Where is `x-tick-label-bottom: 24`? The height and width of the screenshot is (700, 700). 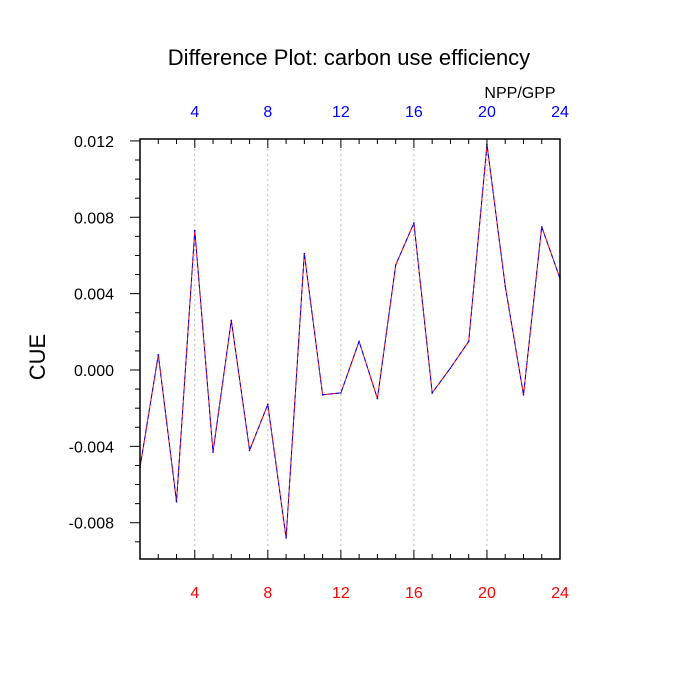 x-tick-label-bottom: 24 is located at coordinates (560, 593).